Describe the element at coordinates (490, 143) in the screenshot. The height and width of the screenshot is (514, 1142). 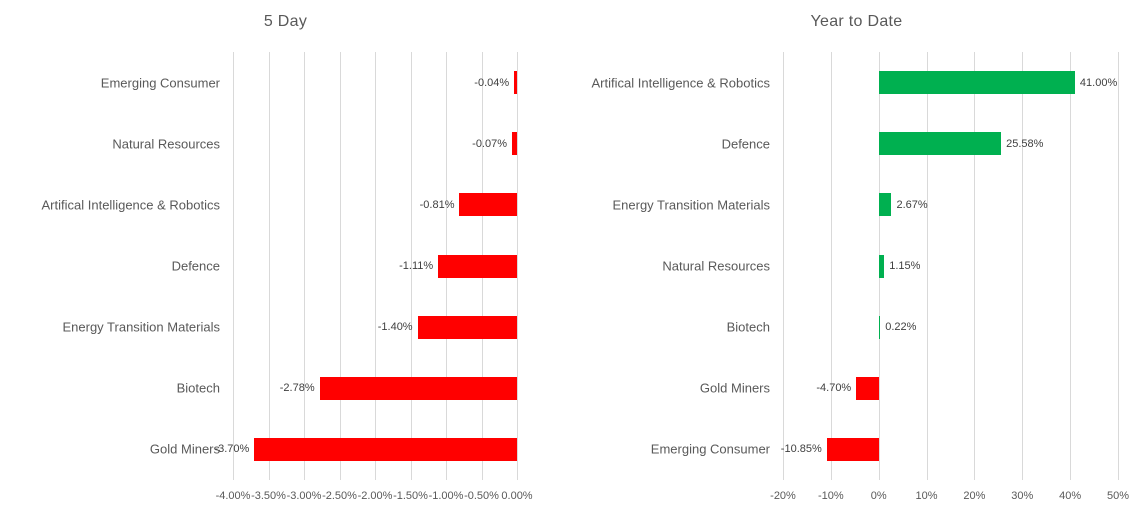
I see `data-label-natural-resources: -0.07%` at that location.